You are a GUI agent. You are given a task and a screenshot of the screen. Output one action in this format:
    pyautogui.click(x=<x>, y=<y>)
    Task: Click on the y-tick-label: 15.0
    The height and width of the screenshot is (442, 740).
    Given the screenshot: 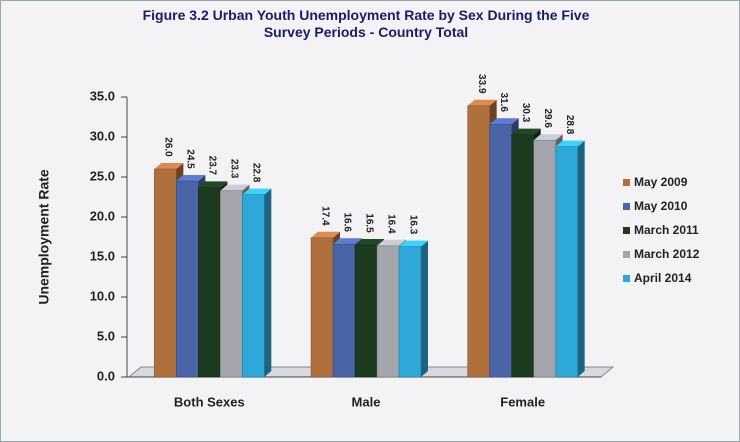 What is the action you would take?
    pyautogui.click(x=102, y=255)
    